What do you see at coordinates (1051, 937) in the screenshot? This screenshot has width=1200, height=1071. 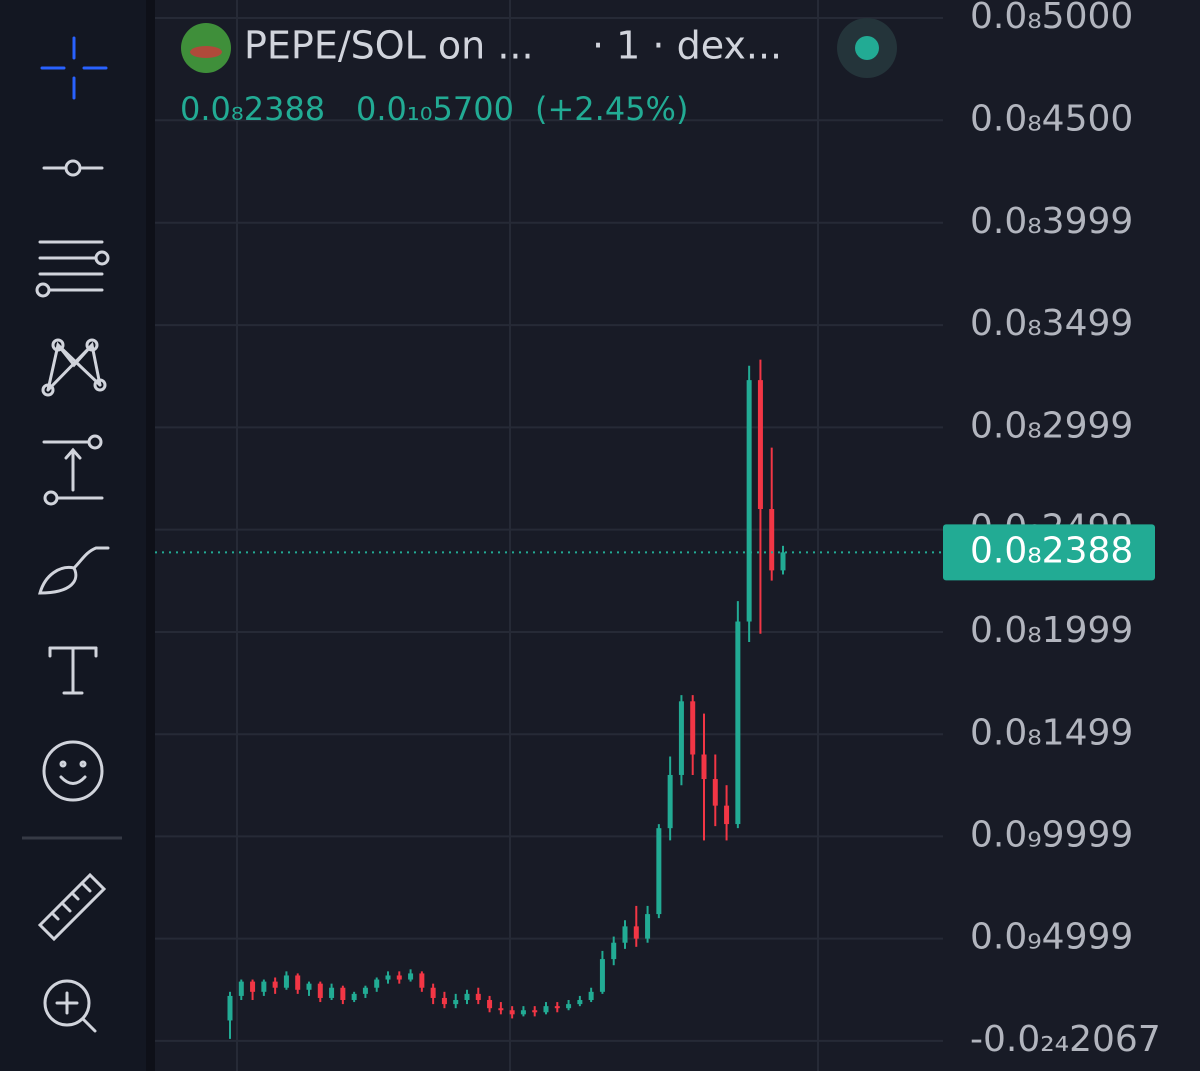 I see `y-tick-label: 0.0₉4999` at bounding box center [1051, 937].